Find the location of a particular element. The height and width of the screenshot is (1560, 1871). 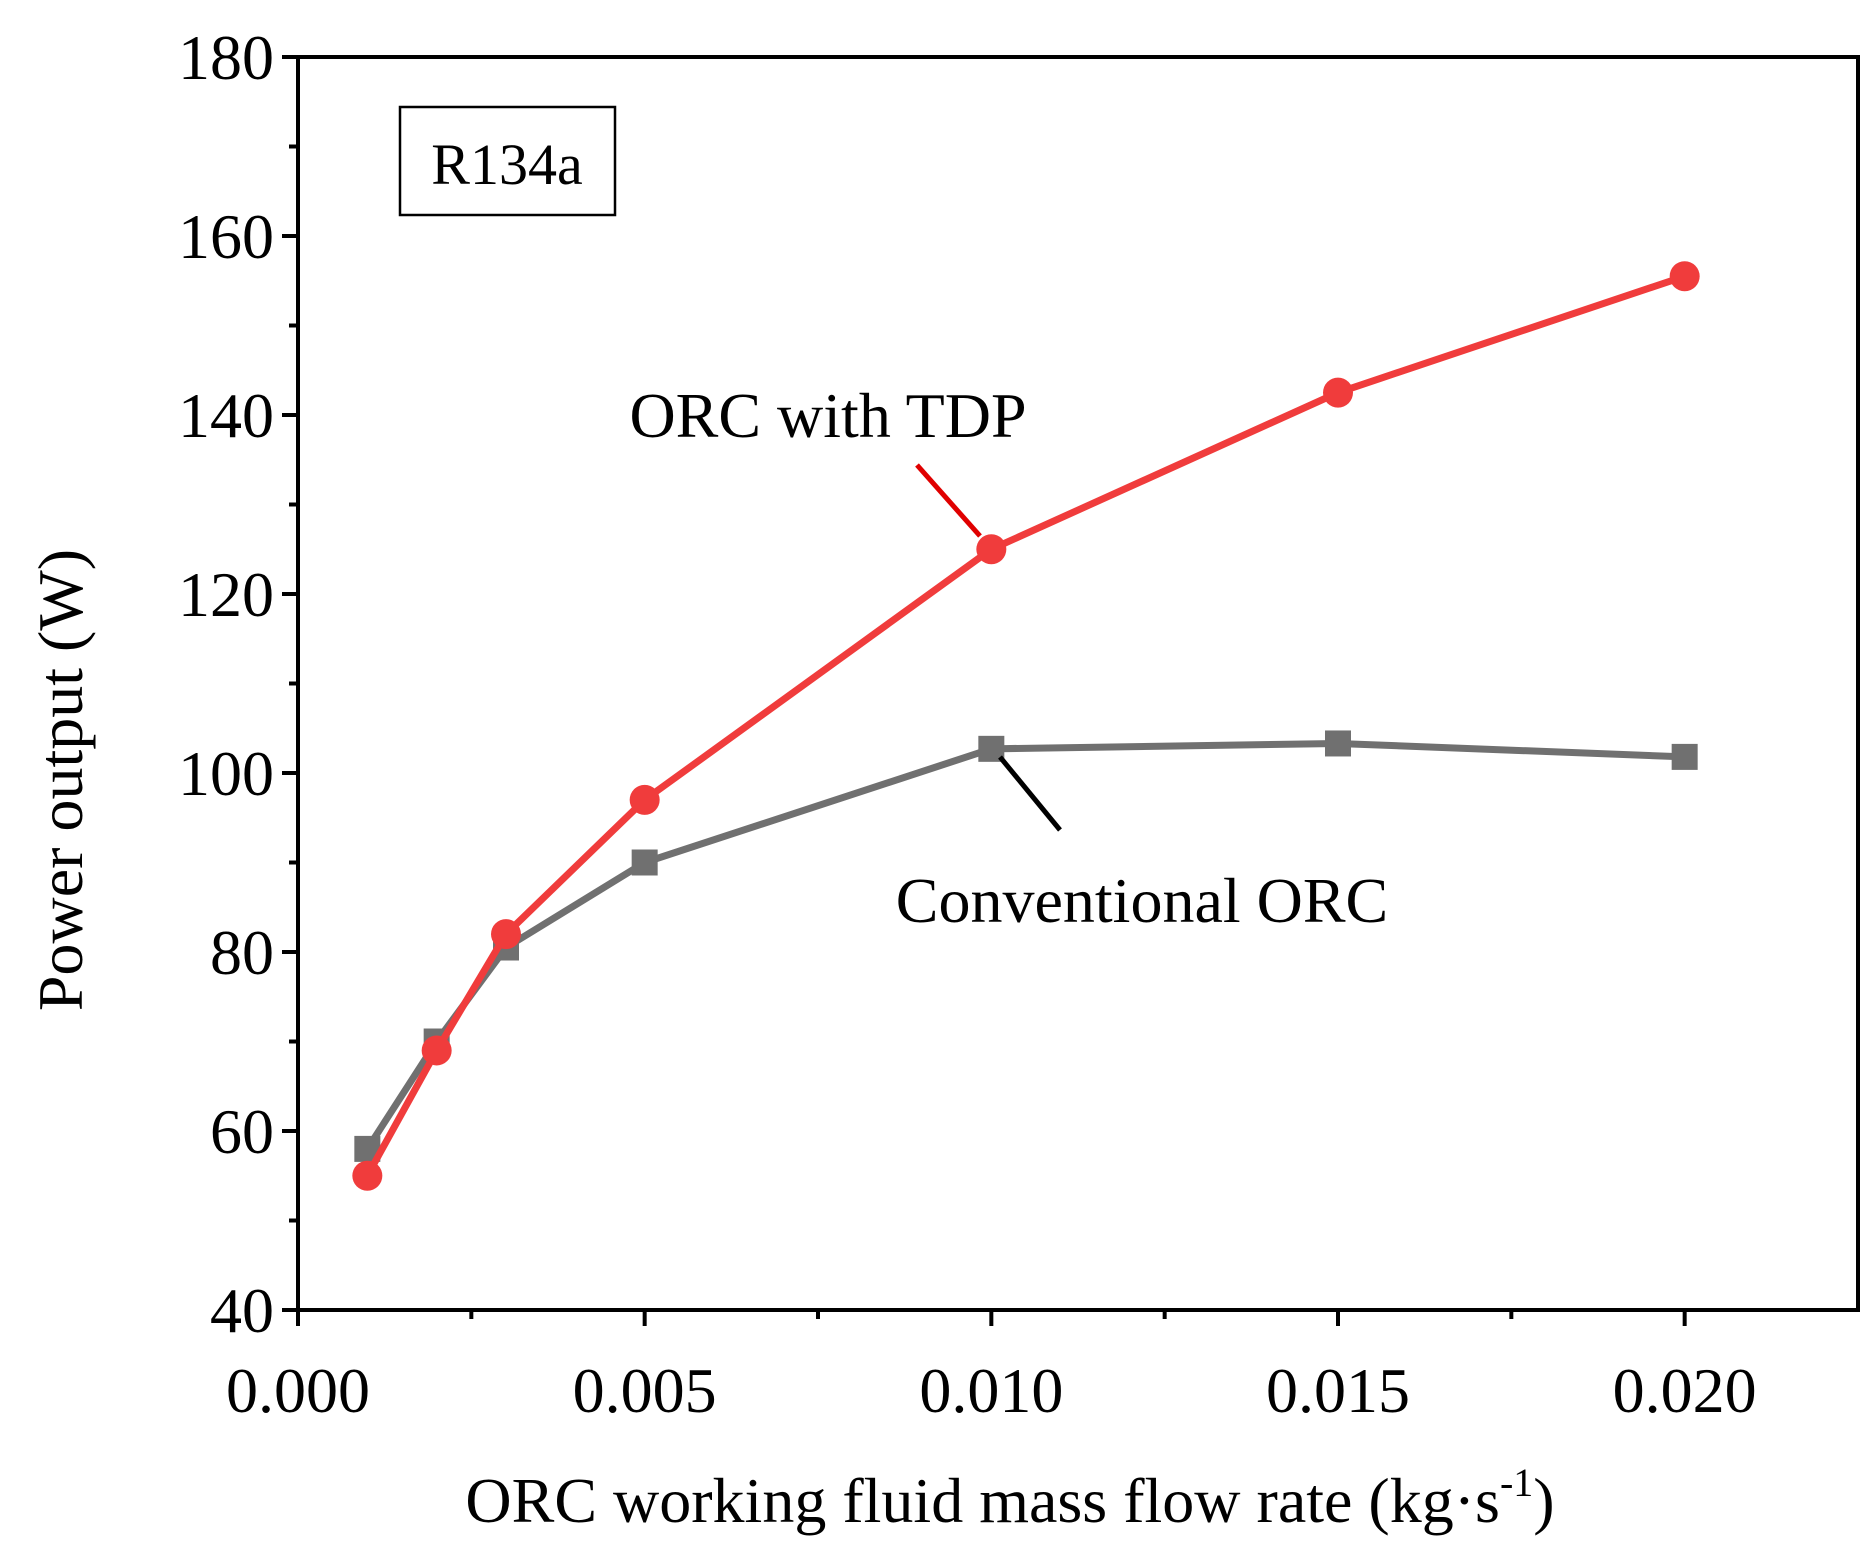

orc-with-tdp-annotation: ORC with TDP is located at coordinates (827, 415).